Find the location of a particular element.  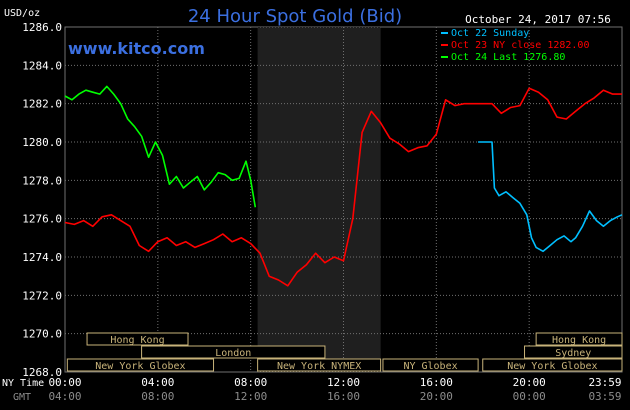

y-tick-label: 1282.0 is located at coordinates (42, 104).